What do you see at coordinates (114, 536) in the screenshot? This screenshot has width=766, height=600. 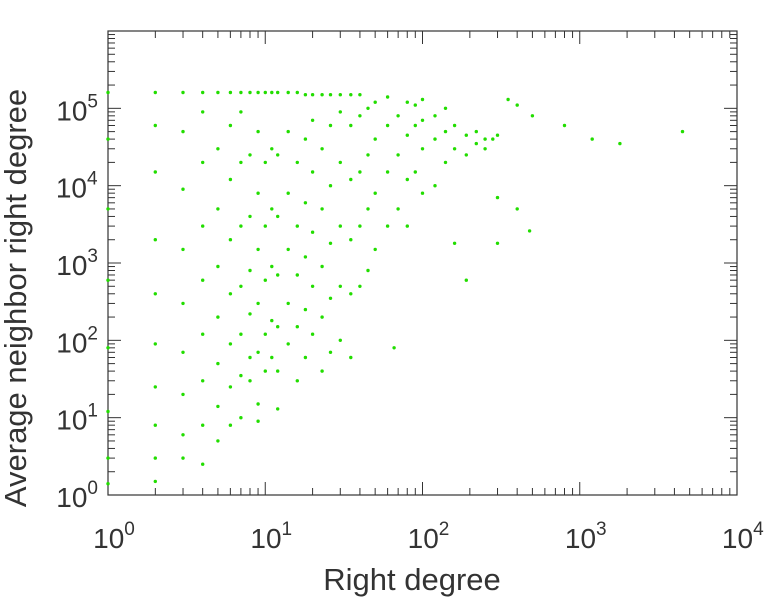 I see `x-tick-label: 10⁰` at bounding box center [114, 536].